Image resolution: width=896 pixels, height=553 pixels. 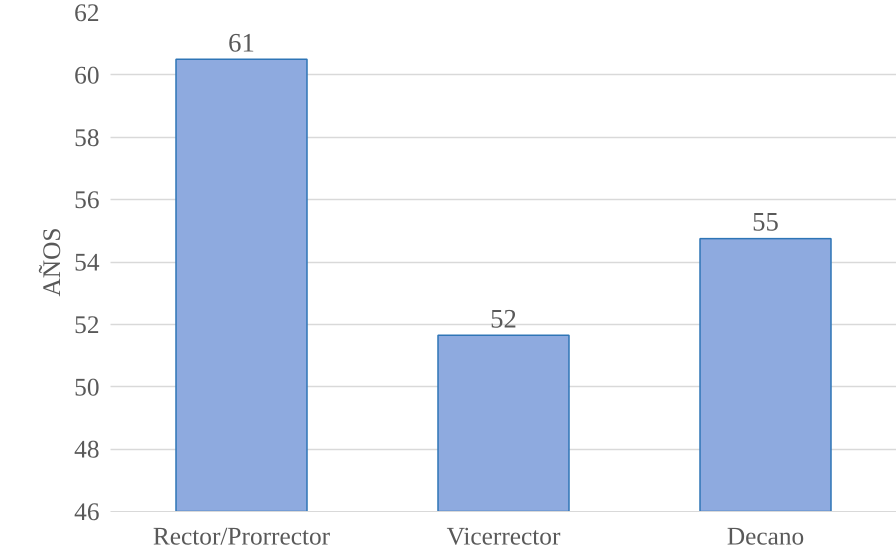 What do you see at coordinates (87, 200) in the screenshot?
I see `y-tick-label: 56` at bounding box center [87, 200].